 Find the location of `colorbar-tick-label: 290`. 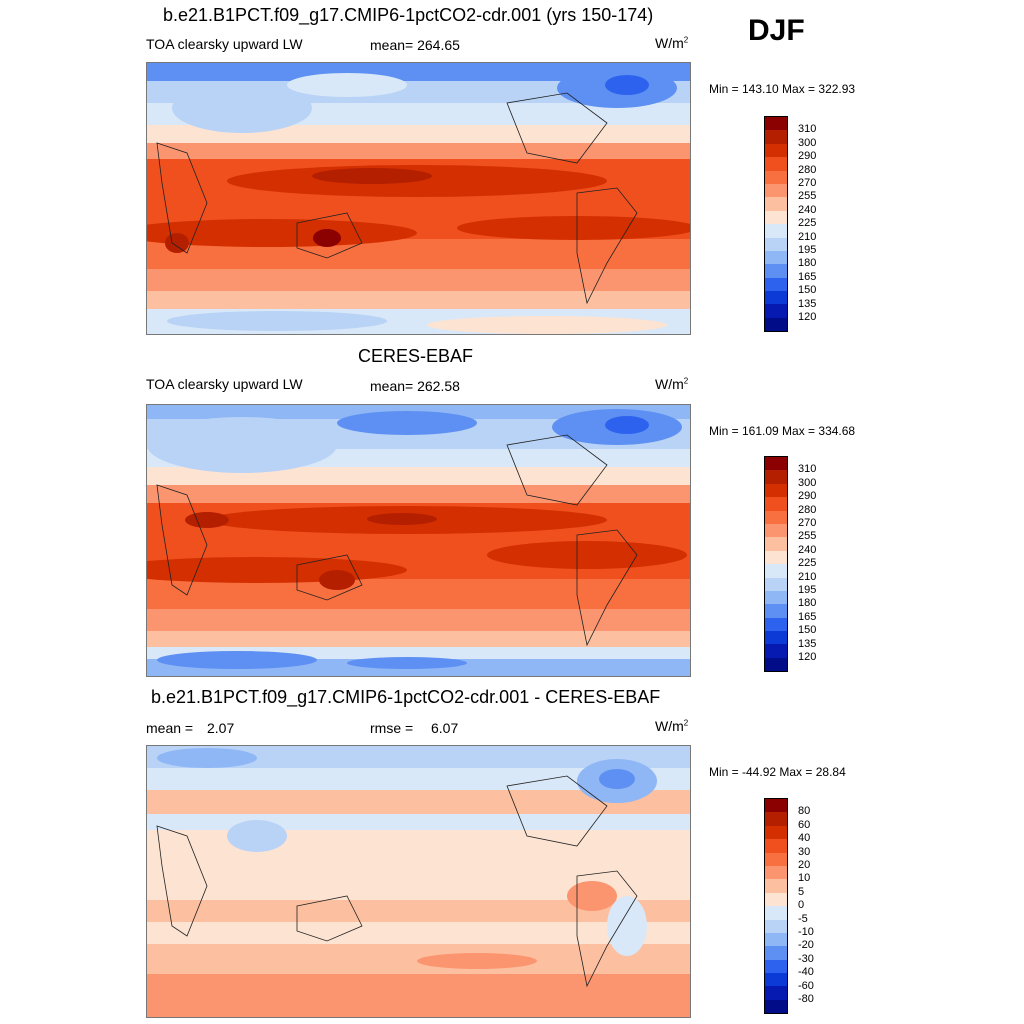

colorbar-tick-label: 290 is located at coordinates (807, 156).